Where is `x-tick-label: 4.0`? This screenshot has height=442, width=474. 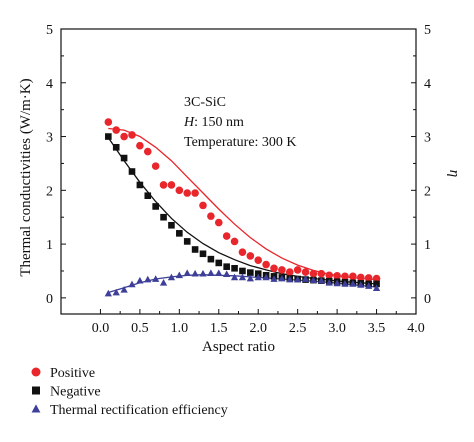 x-tick-label: 4.0 is located at coordinates (416, 328).